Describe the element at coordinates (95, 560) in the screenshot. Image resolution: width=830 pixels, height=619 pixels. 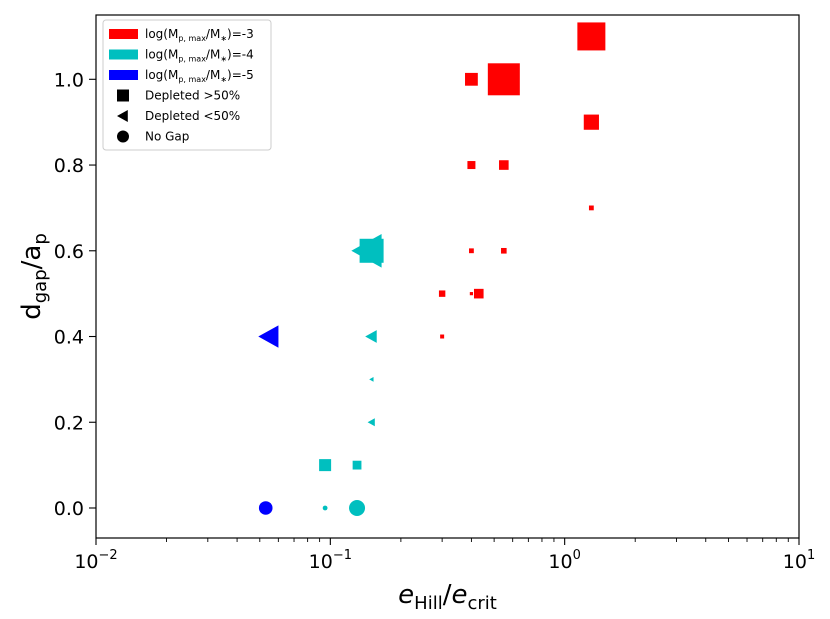
I see `x-tick-label: 10⁻²` at that location.